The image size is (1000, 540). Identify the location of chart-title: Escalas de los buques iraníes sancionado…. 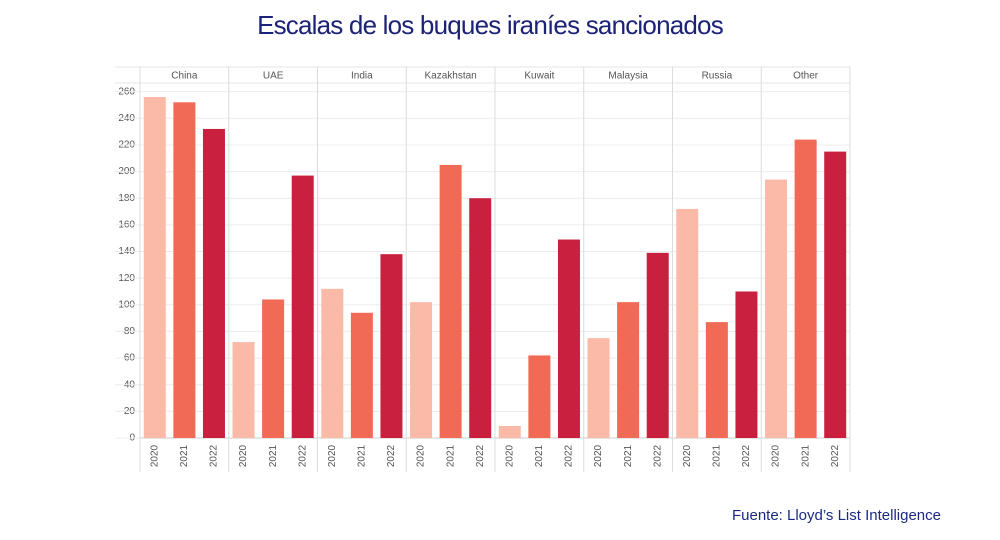
(490, 25).